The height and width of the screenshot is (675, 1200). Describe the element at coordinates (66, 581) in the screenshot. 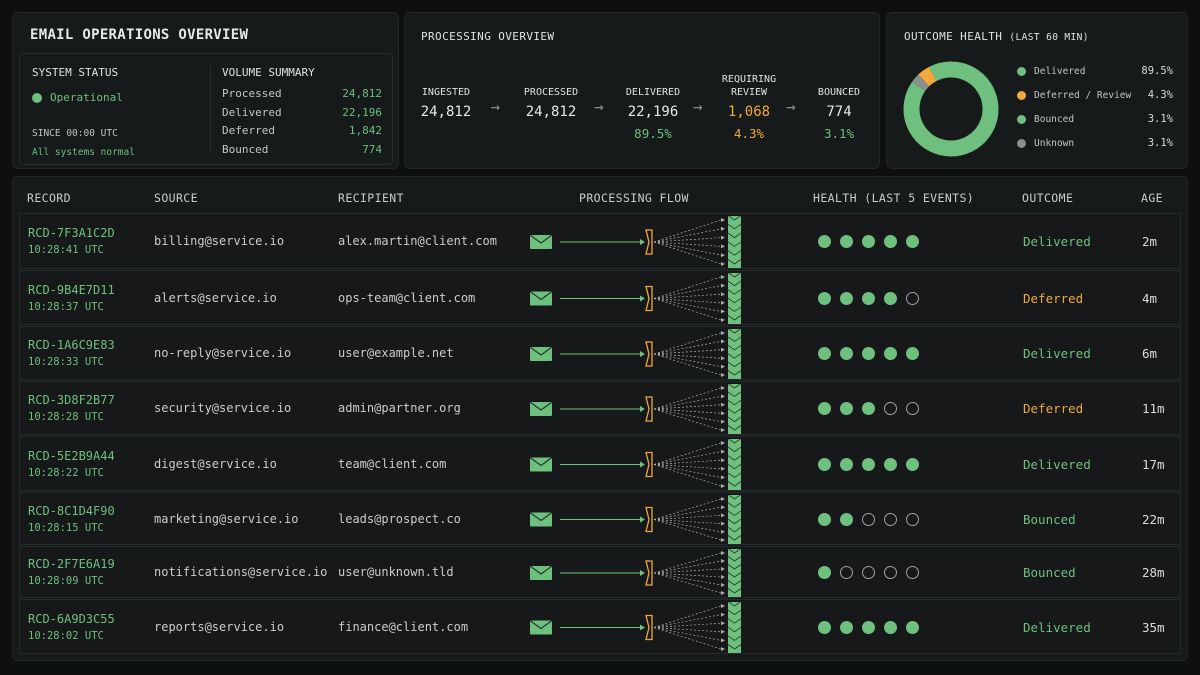

I see `record-time: 10:28:09 UTC` at that location.